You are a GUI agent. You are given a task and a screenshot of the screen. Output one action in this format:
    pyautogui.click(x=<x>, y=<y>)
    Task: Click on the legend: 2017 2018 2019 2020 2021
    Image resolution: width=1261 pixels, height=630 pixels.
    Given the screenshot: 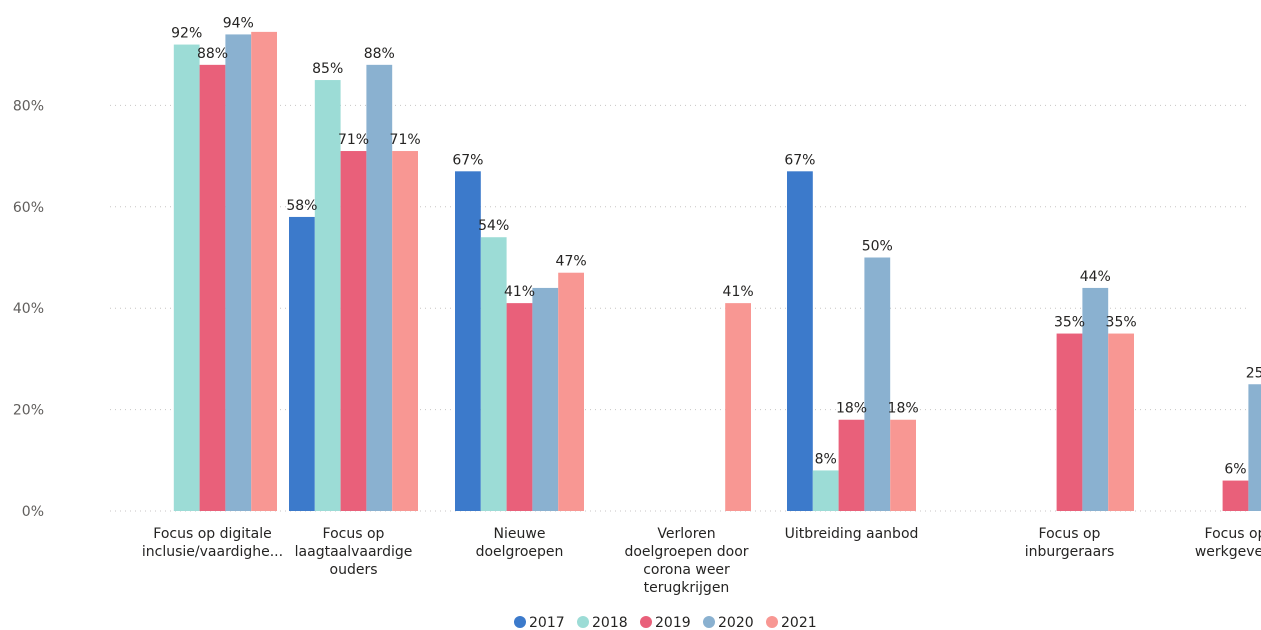 What is the action you would take?
    pyautogui.click(x=665, y=622)
    